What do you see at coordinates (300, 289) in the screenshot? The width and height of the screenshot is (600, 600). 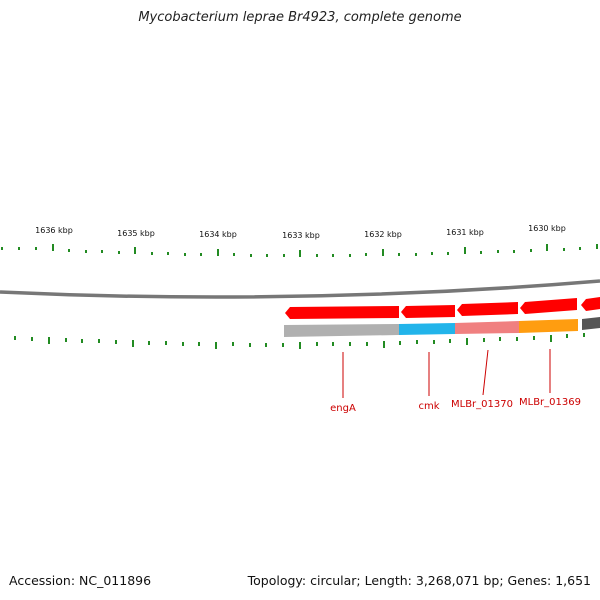 I see `genome-backbone` at bounding box center [300, 289].